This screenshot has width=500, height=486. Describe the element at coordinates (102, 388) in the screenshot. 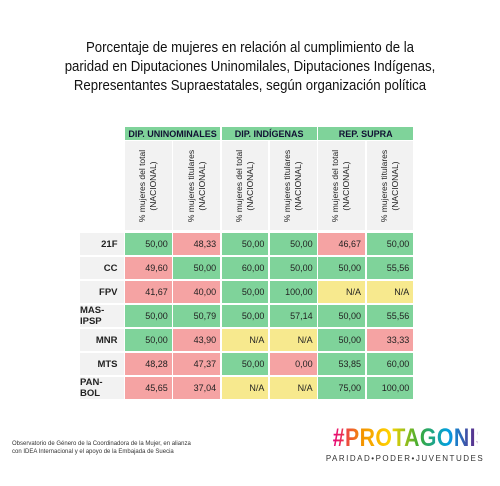

I see `row-label: PAN-BOL` at that location.